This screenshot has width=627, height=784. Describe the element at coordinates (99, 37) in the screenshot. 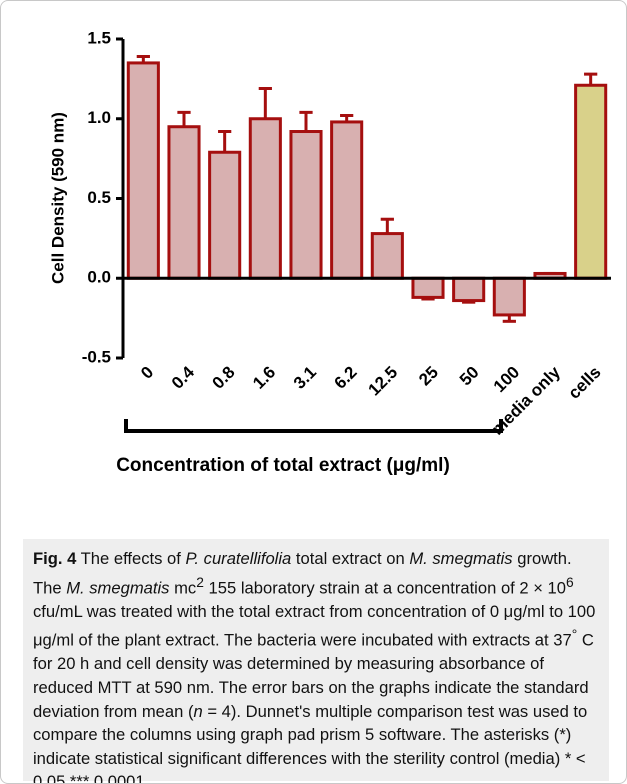

I see `y-tick-label: 1.5` at that location.